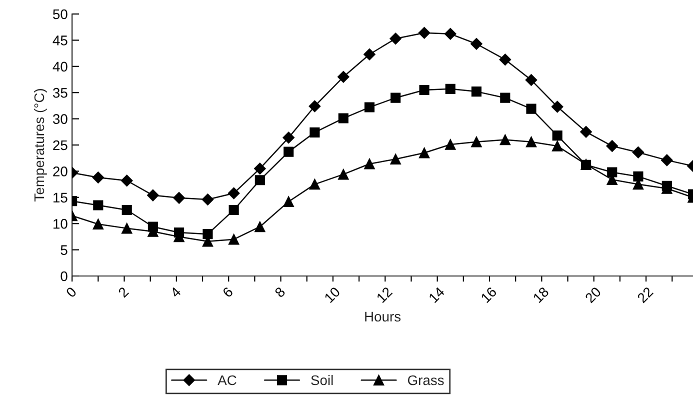 Image resolution: width=693 pixels, height=400 pixels. Describe the element at coordinates (61, 197) in the screenshot. I see `y-tick-label: 15` at that location.